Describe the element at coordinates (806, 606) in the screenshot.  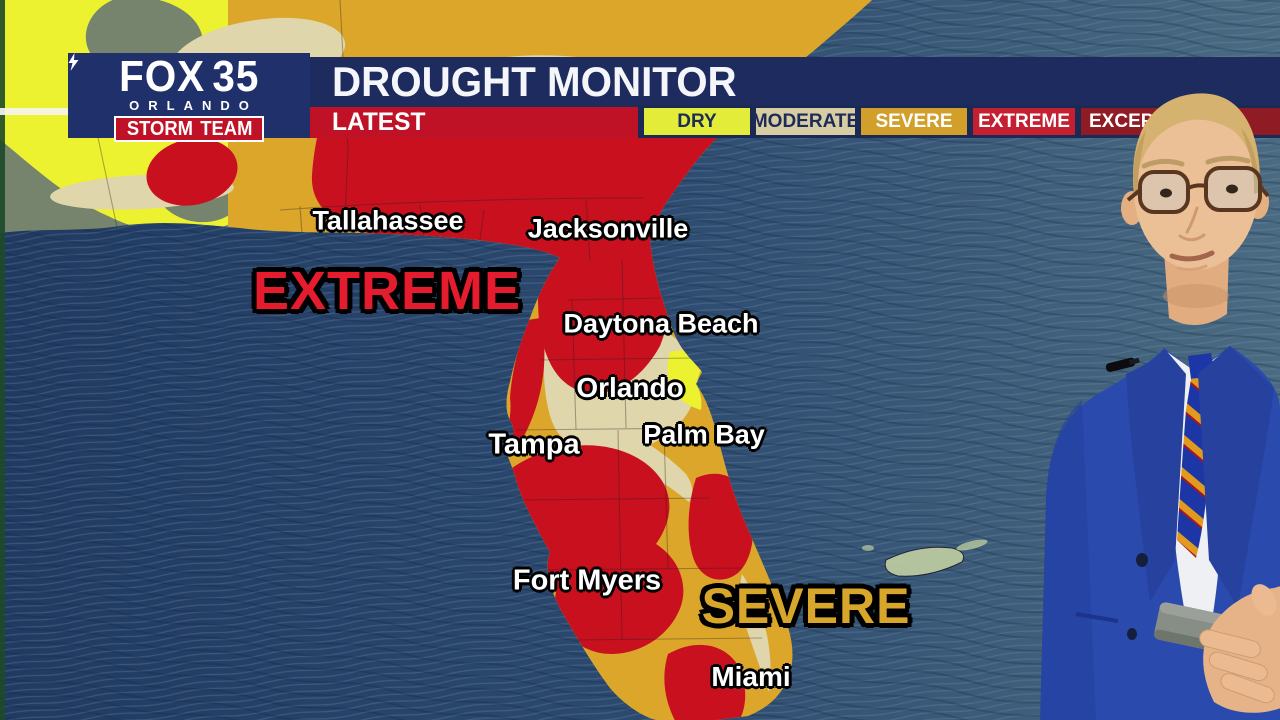
I see `region-label-severe: SEVERE` at that location.